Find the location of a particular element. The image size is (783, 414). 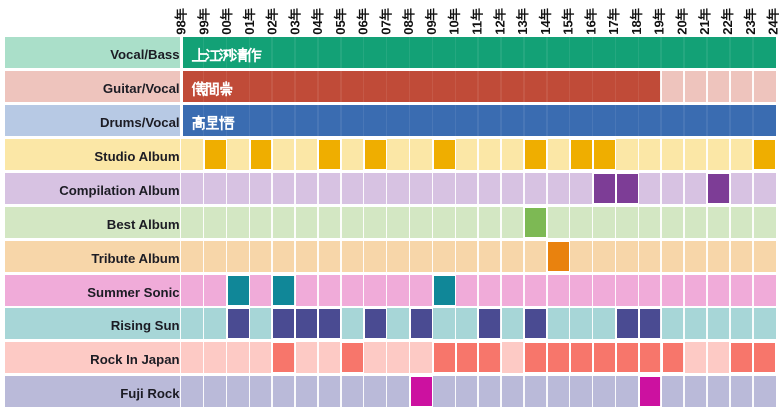

svg-text: 02 is located at coordinates (272, 27).